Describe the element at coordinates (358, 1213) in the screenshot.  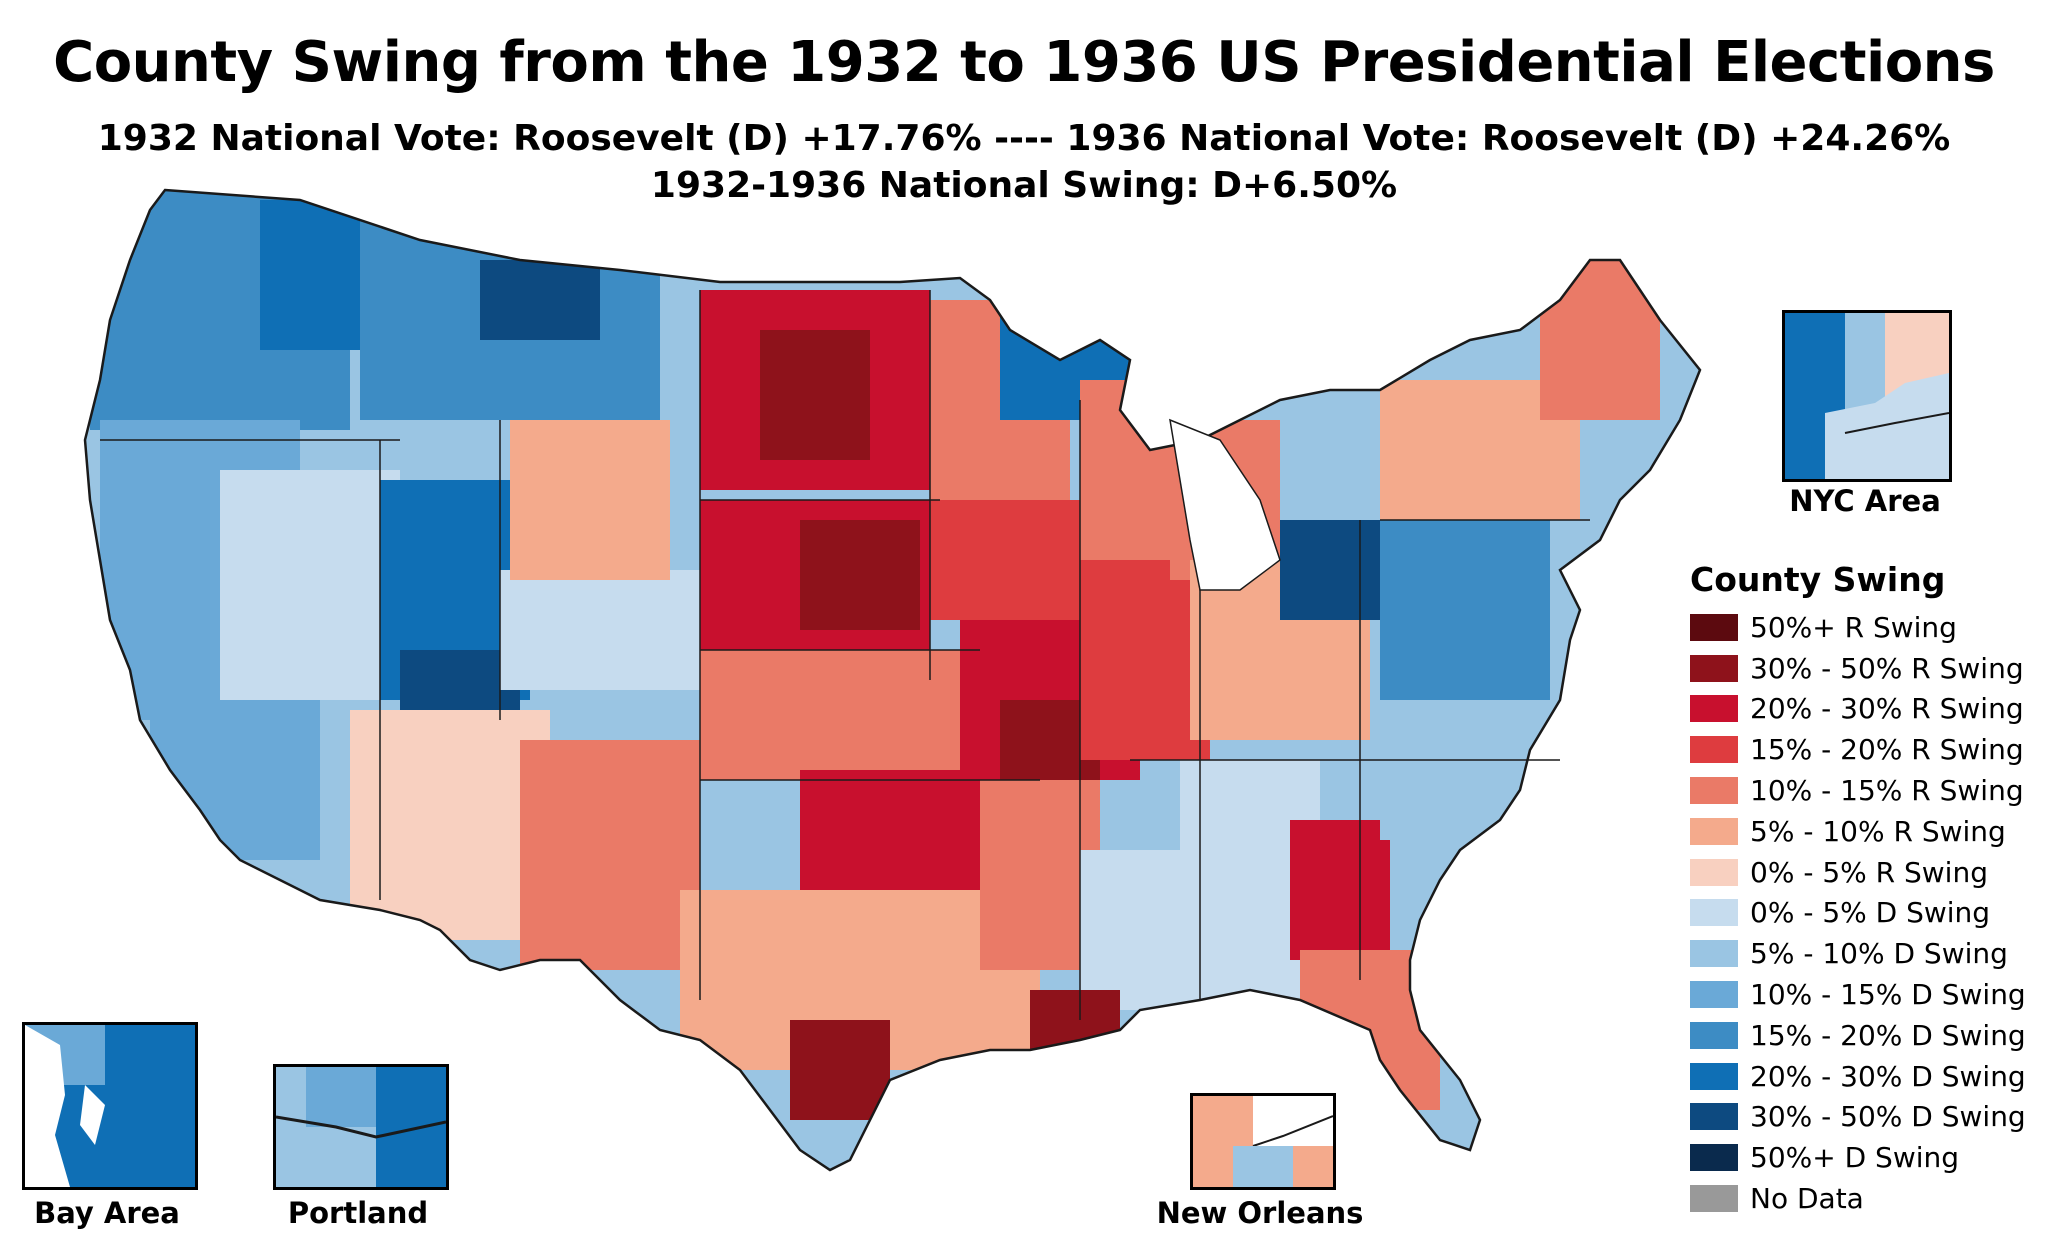
I see `portland-inset-label: Portland` at that location.